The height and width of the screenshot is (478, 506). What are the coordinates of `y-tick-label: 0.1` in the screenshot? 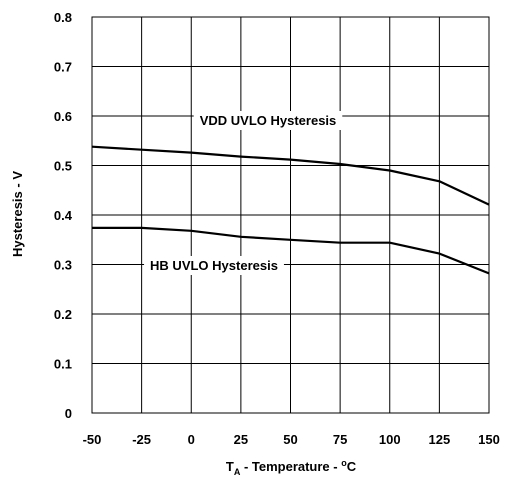 It's located at (63, 364).